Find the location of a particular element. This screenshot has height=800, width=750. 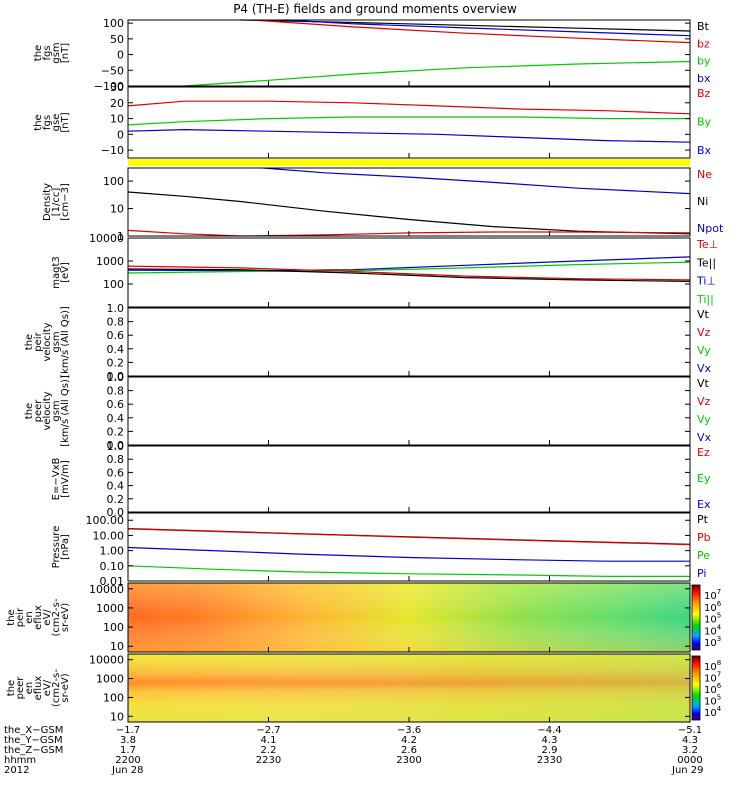

legend-label: Pt is located at coordinates (703, 519).